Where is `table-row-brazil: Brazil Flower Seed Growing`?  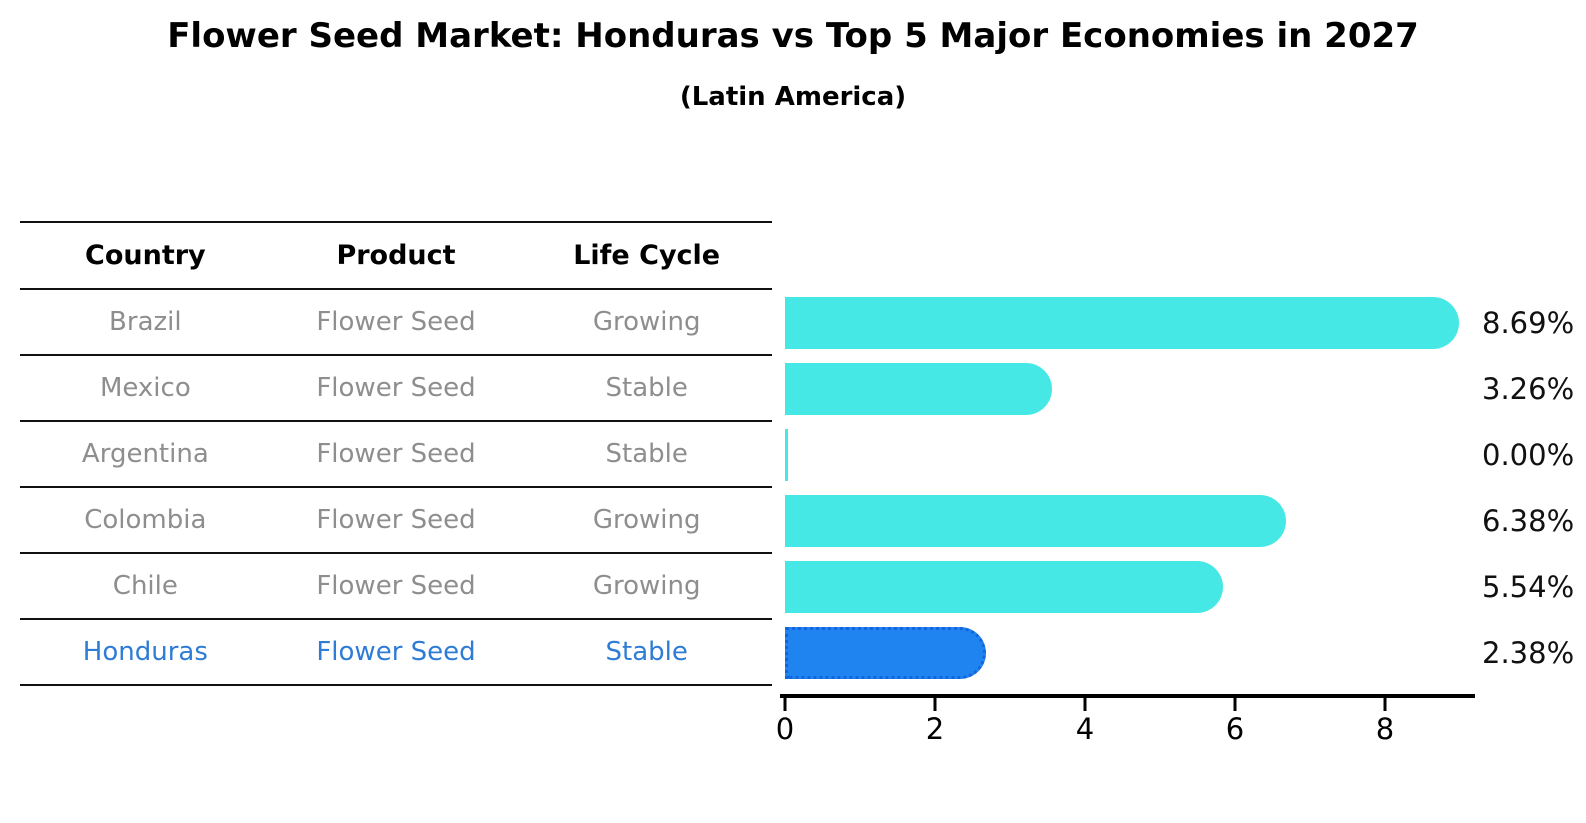
table-row-brazil: Brazil Flower Seed Growing is located at coordinates (396, 323).